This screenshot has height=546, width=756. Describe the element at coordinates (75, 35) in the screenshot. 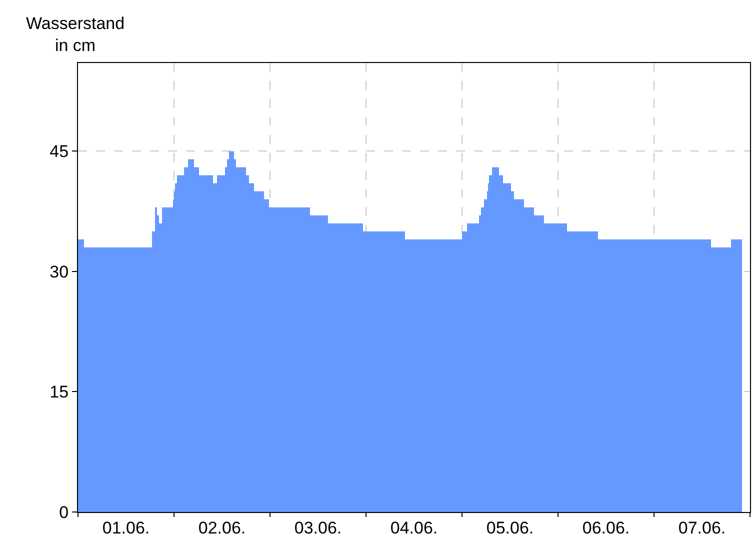

I see `y-axis-title: Wasserstand in cm` at that location.